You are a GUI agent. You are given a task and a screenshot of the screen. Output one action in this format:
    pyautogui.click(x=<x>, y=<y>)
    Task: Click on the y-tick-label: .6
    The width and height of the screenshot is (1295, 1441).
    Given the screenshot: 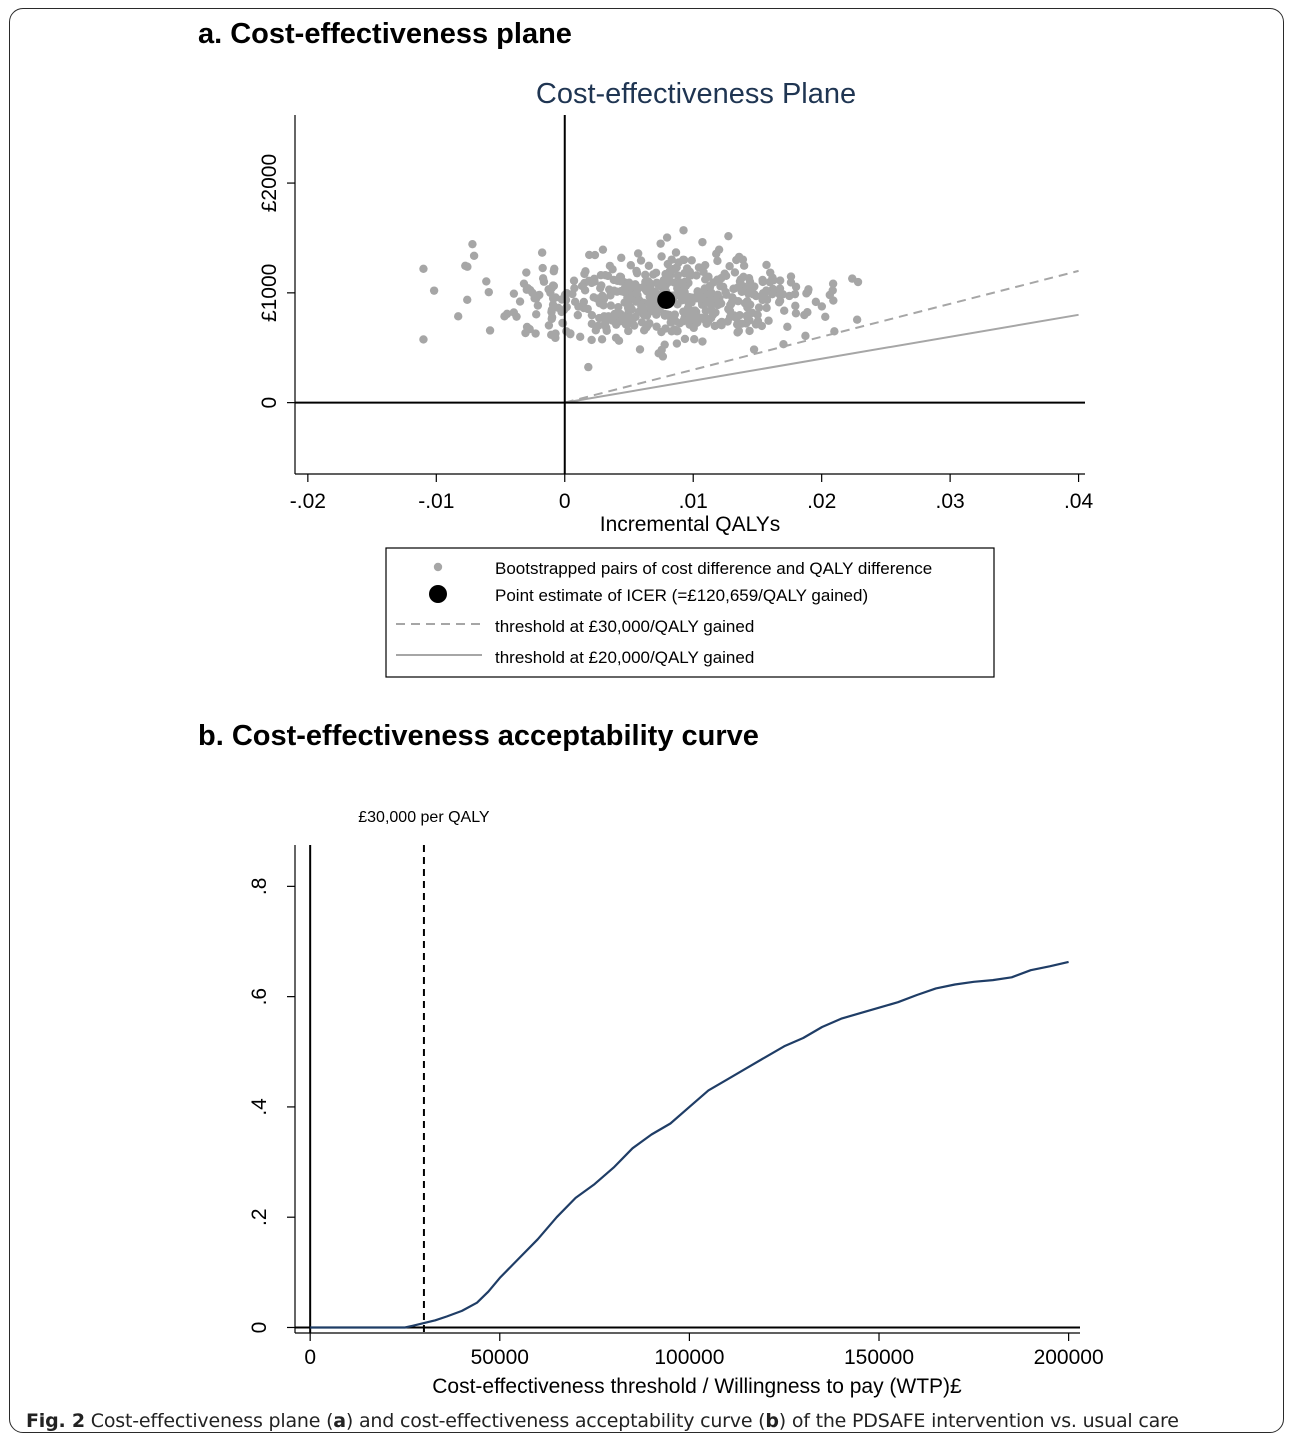 What is the action you would take?
    pyautogui.click(x=259, y=997)
    